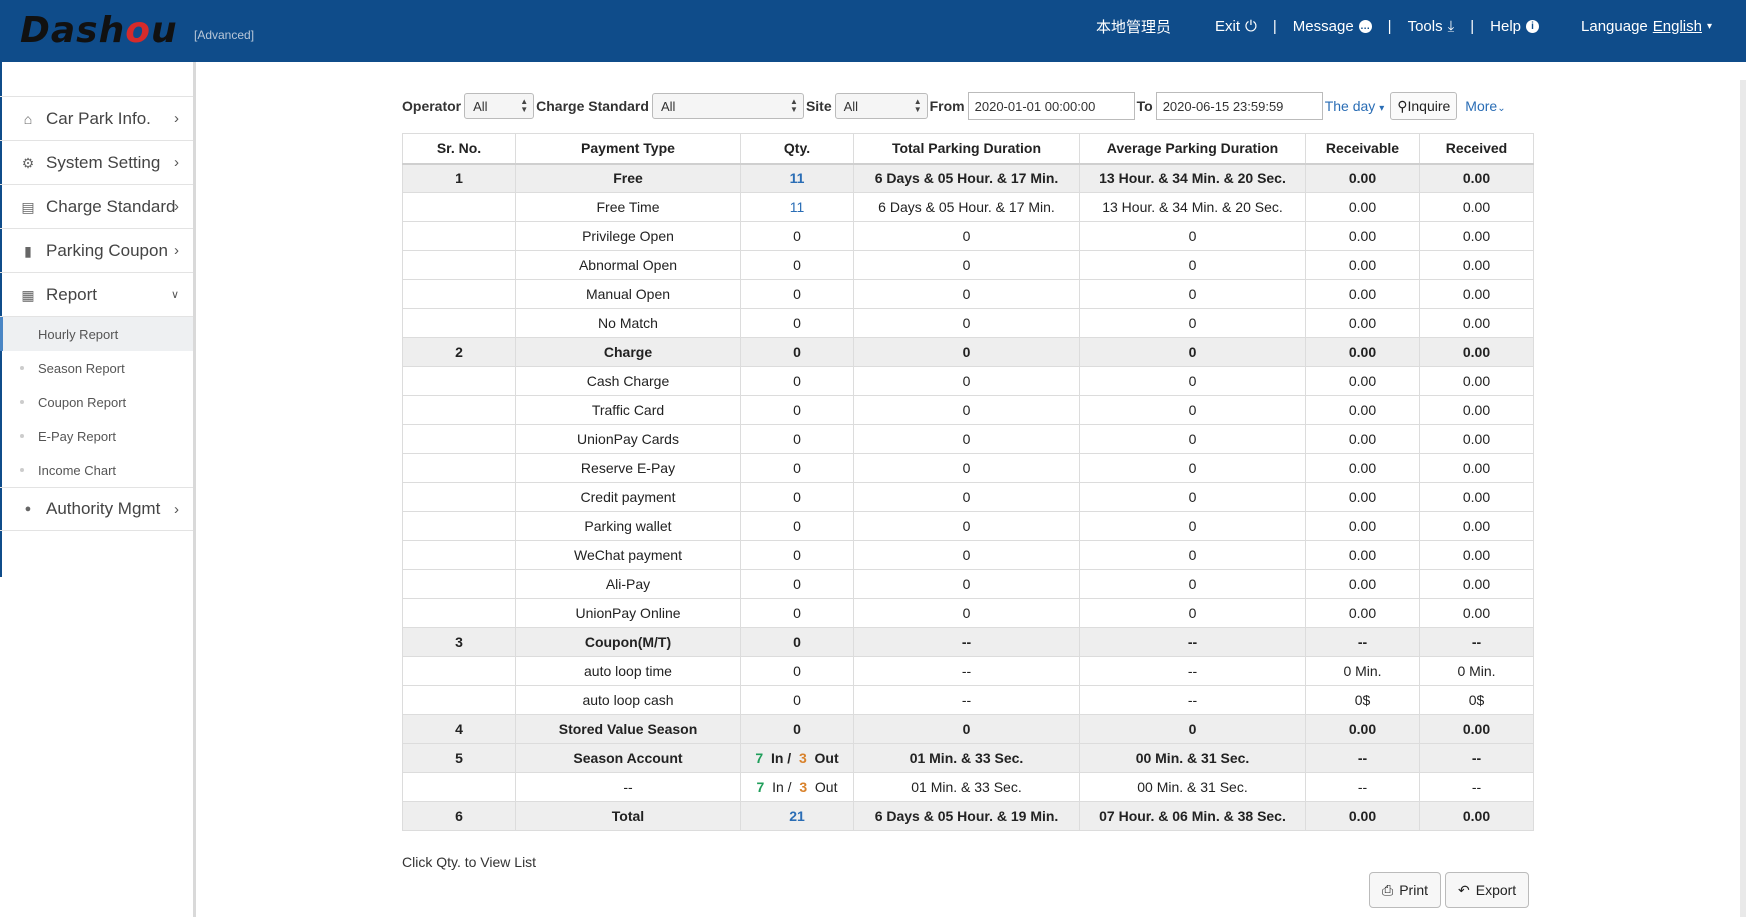 Image resolution: width=1746 pixels, height=917 pixels. What do you see at coordinates (499, 106) in the screenshot?
I see `operator-select: All ▲ ▼` at bounding box center [499, 106].